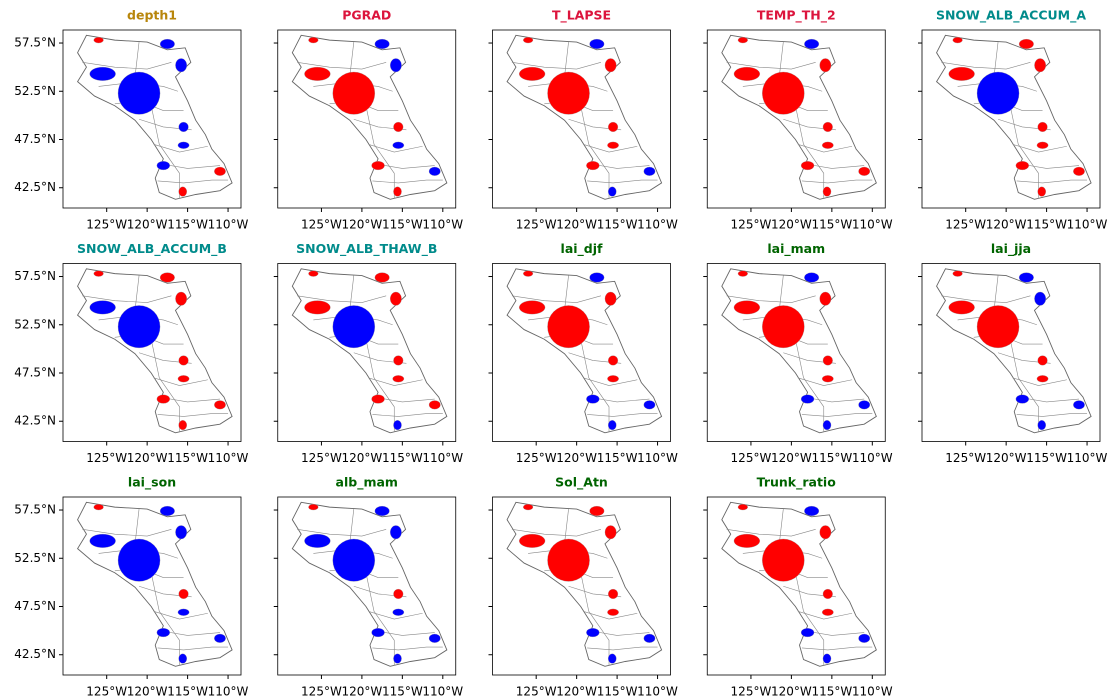  What do you see at coordinates (35, 654) in the screenshot?
I see `y-tick-label: 42.5°N` at bounding box center [35, 654].